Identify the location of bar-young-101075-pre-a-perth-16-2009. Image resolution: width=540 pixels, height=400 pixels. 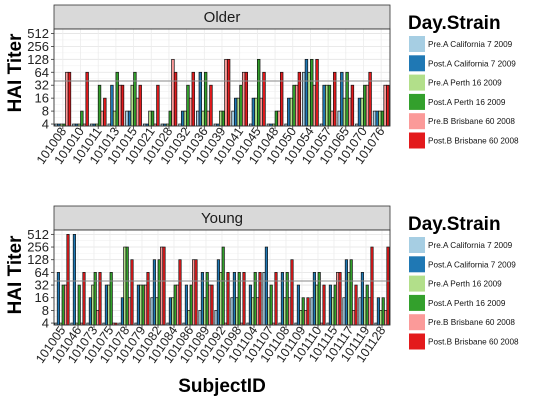
(109, 305).